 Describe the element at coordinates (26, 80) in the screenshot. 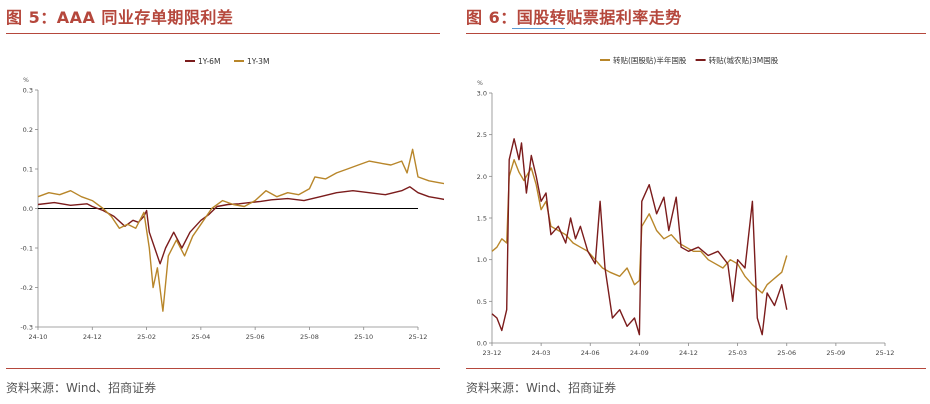

I see `fig5-unit-label: %` at that location.